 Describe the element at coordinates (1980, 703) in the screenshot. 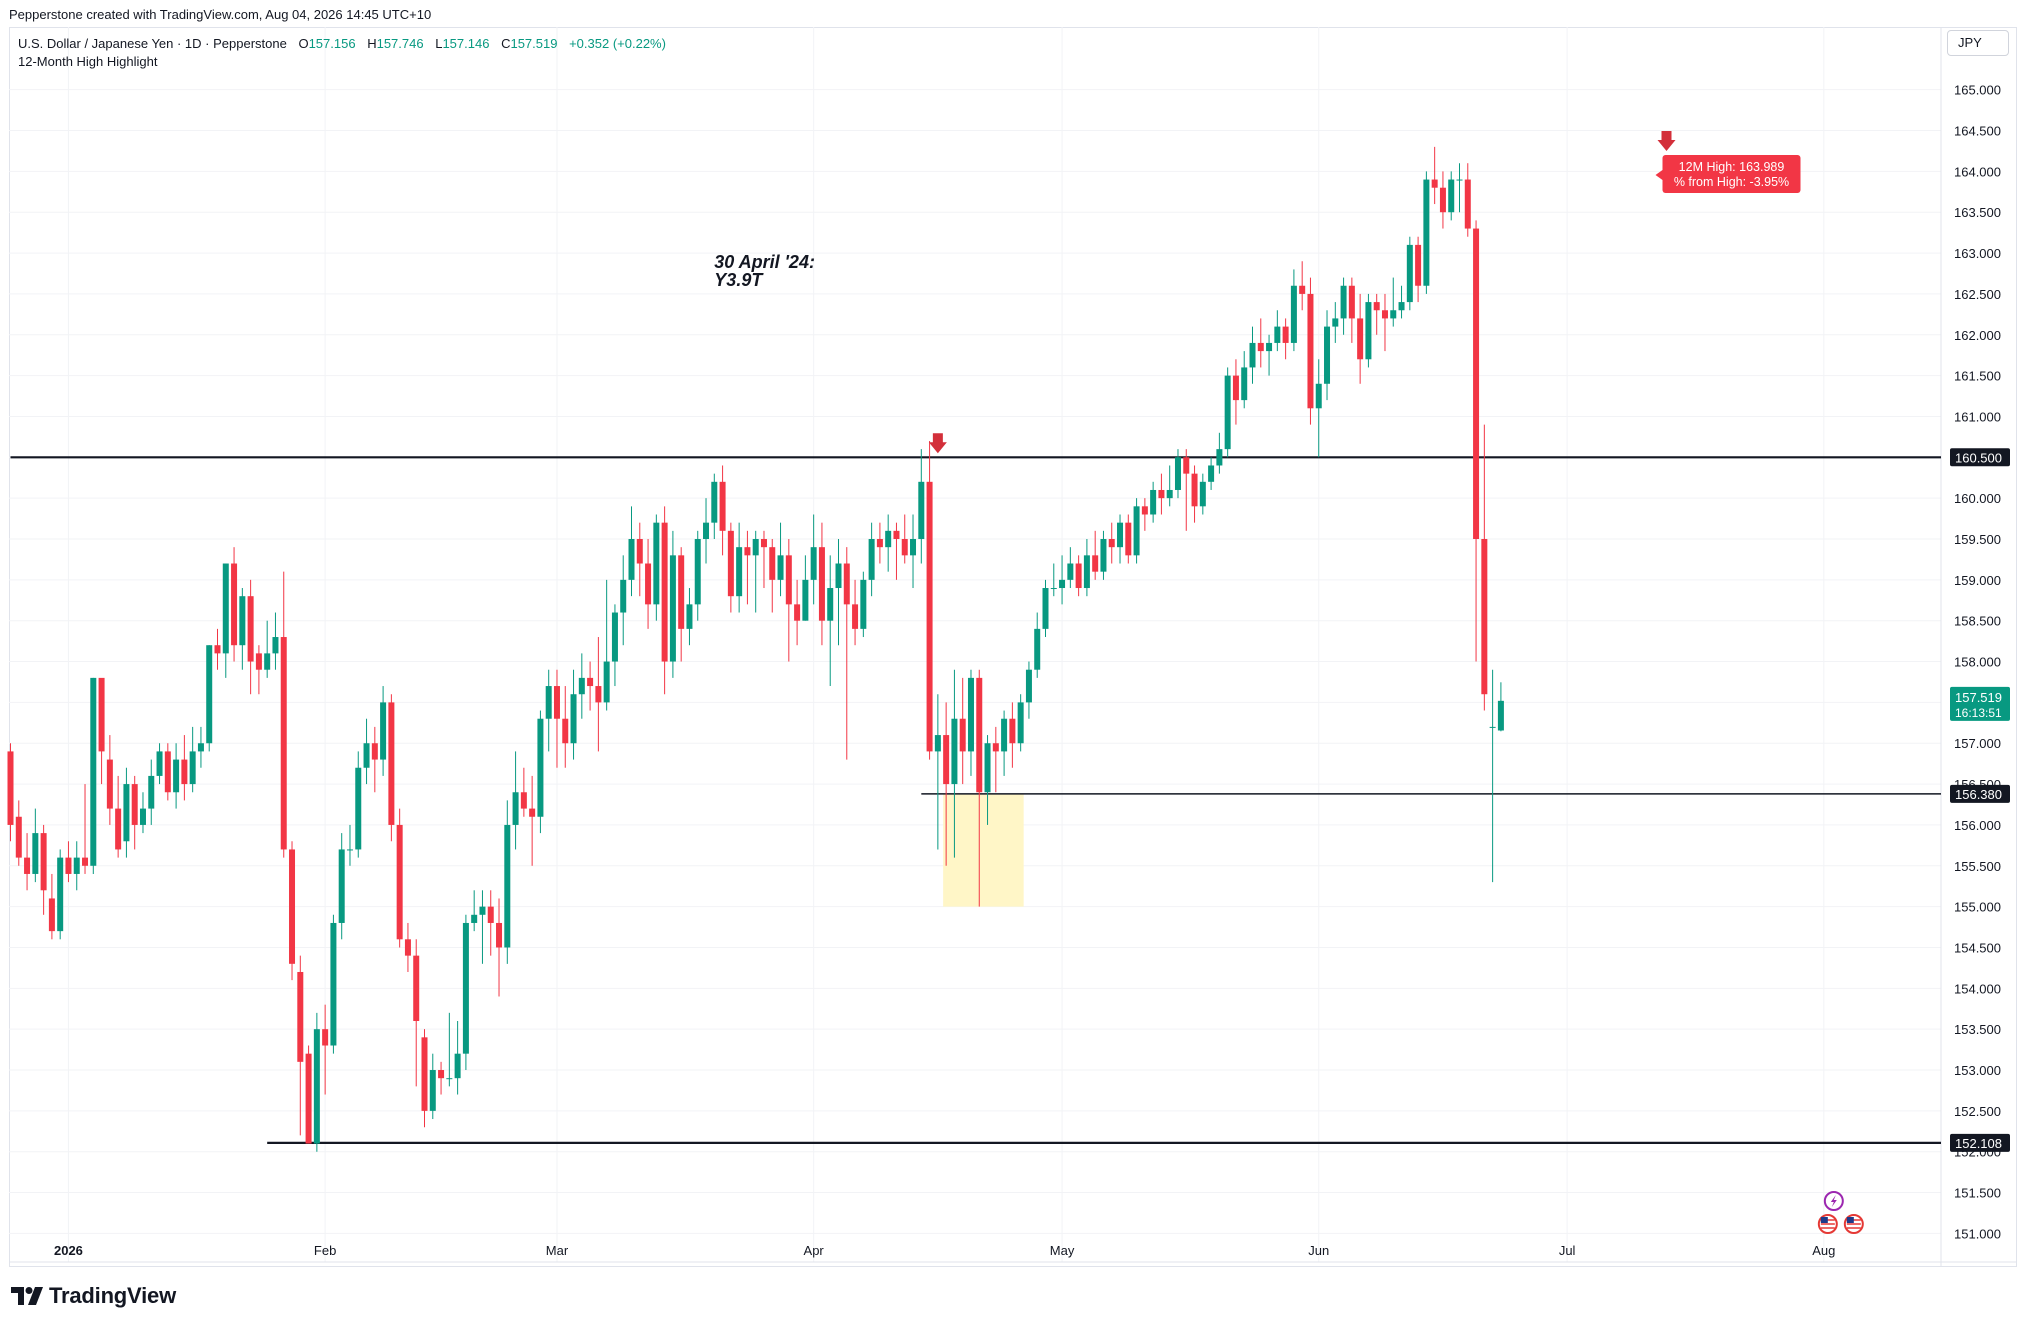

I see `last-price-tag` at that location.